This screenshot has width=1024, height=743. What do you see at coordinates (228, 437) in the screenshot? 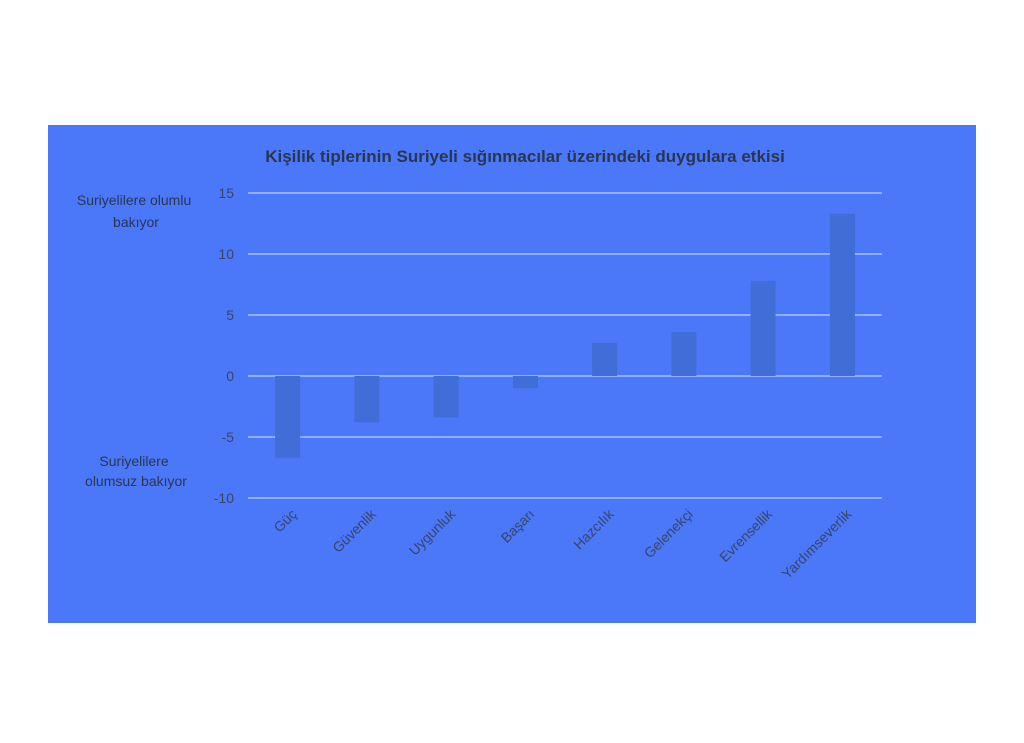
I see `y-tick-label: -5` at bounding box center [228, 437].